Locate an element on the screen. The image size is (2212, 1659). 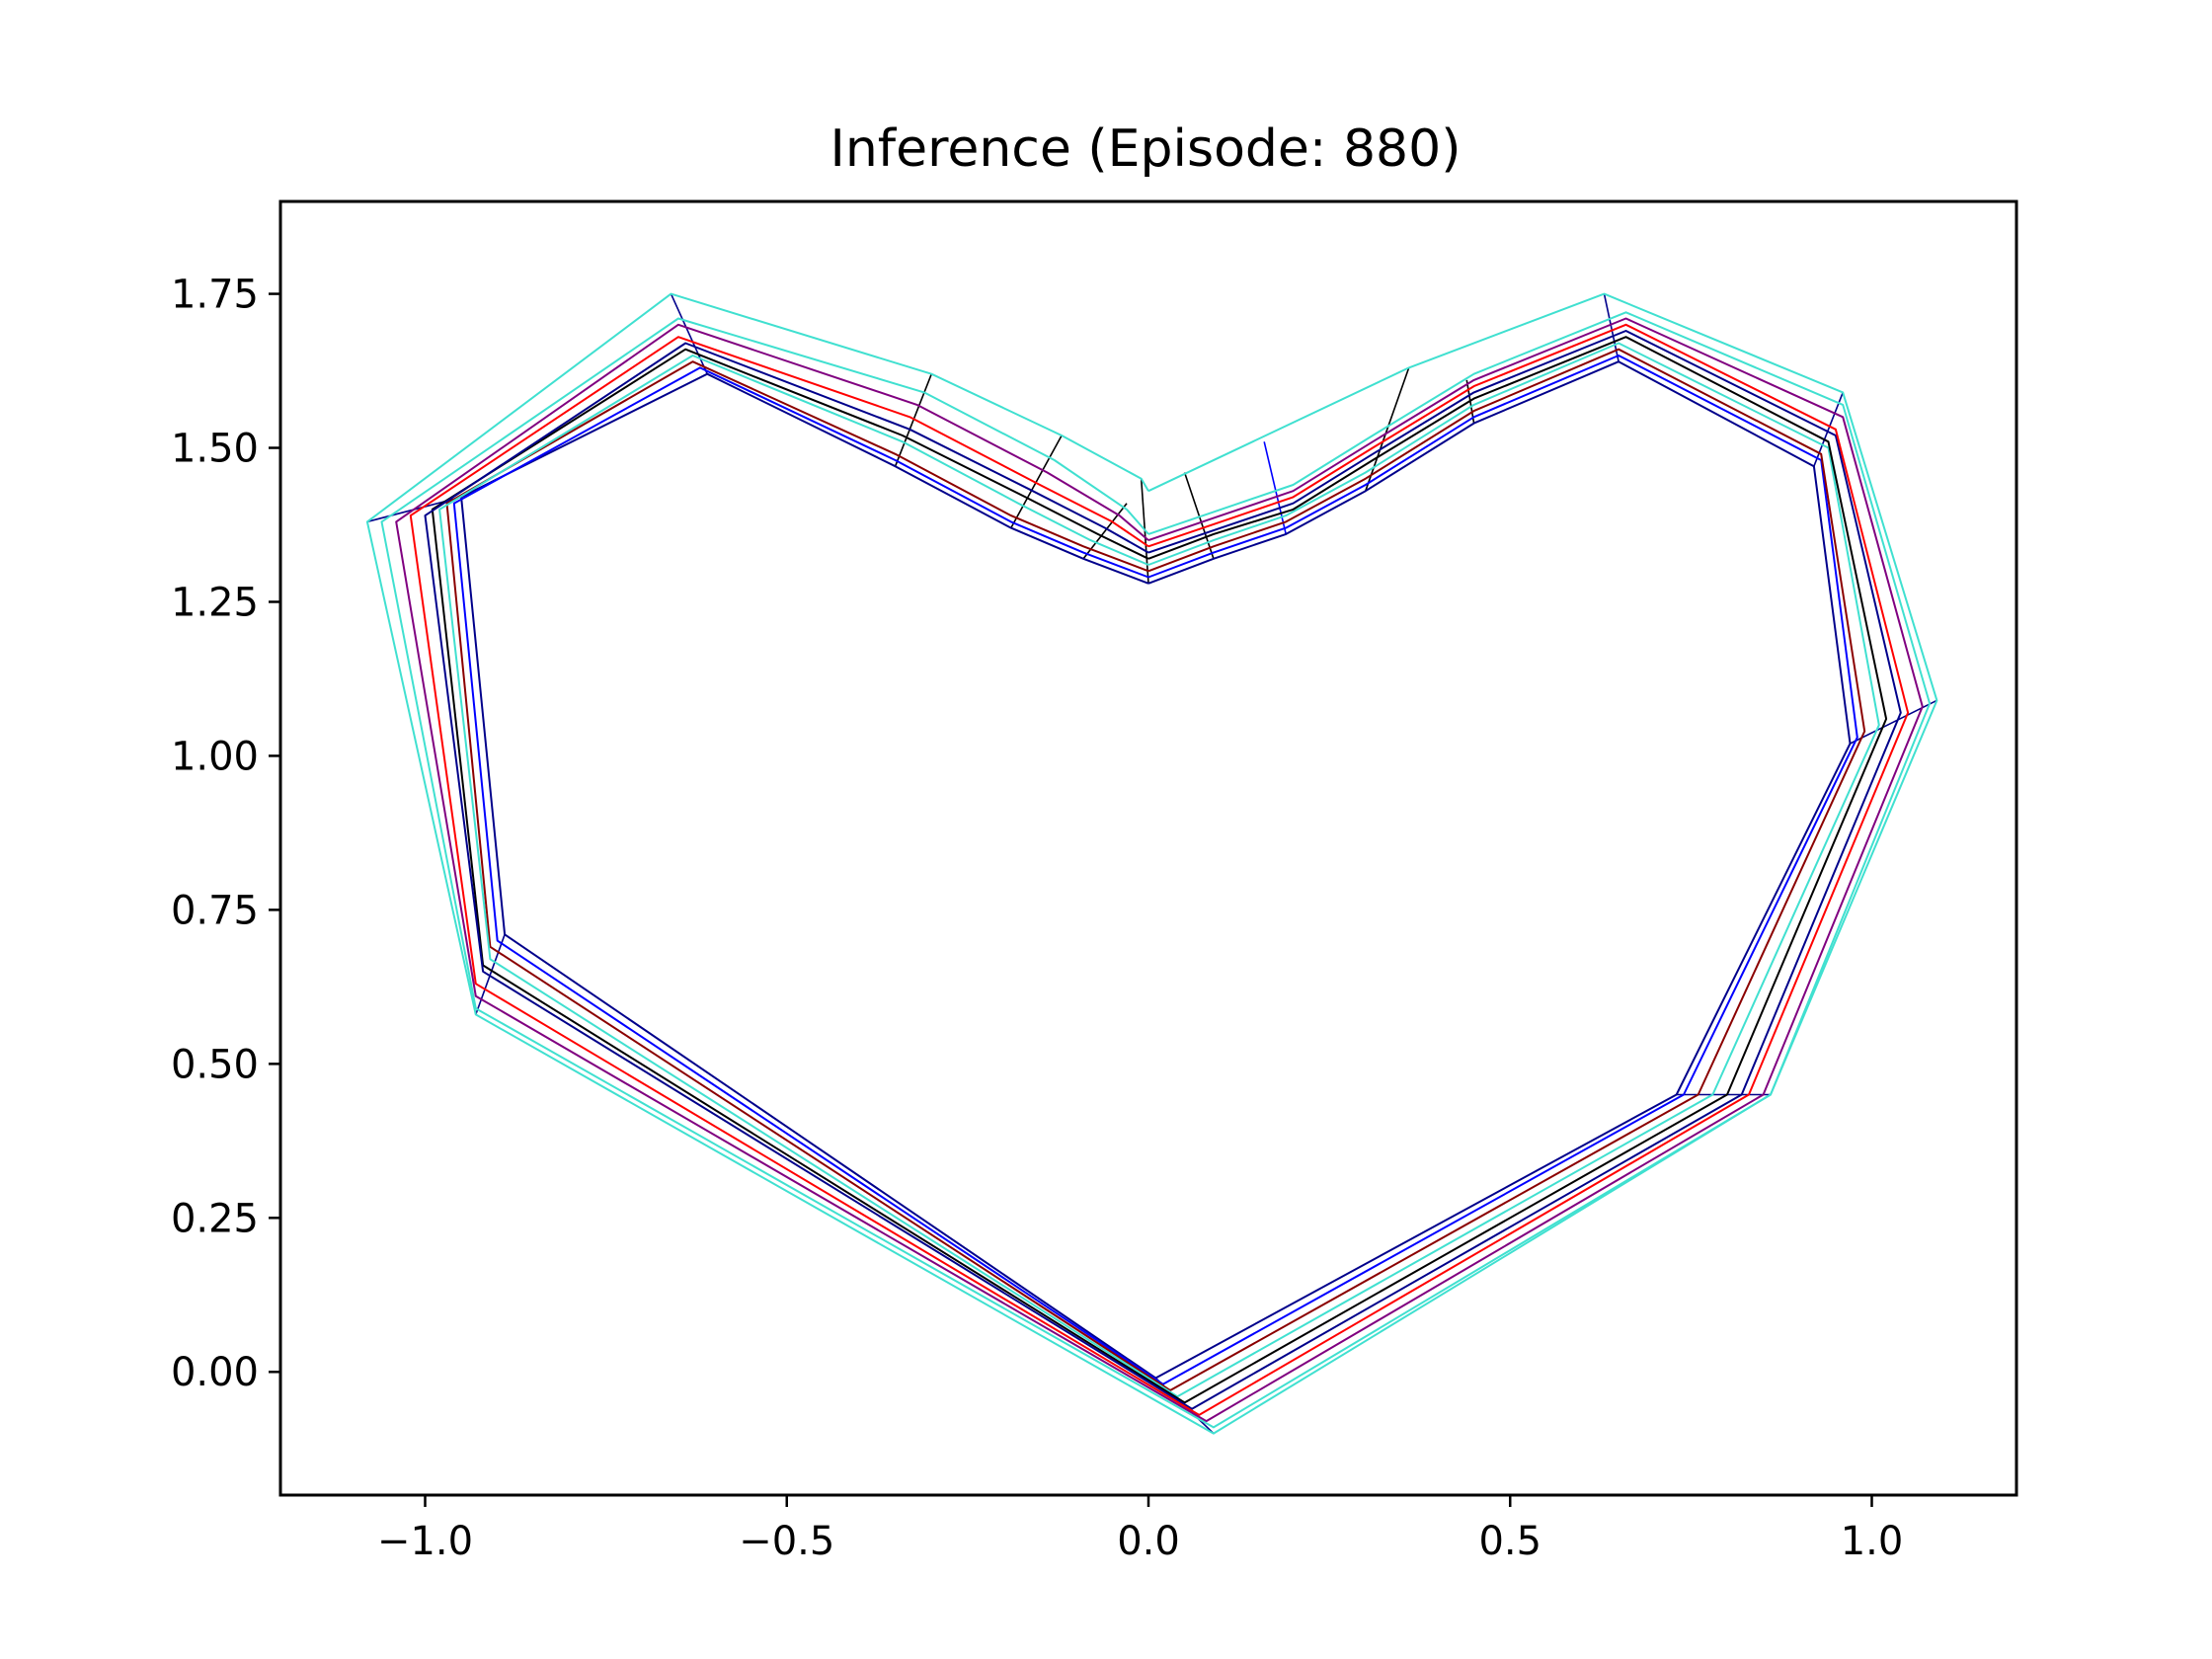
x-tick-label: 0.5 is located at coordinates (1509, 1542).